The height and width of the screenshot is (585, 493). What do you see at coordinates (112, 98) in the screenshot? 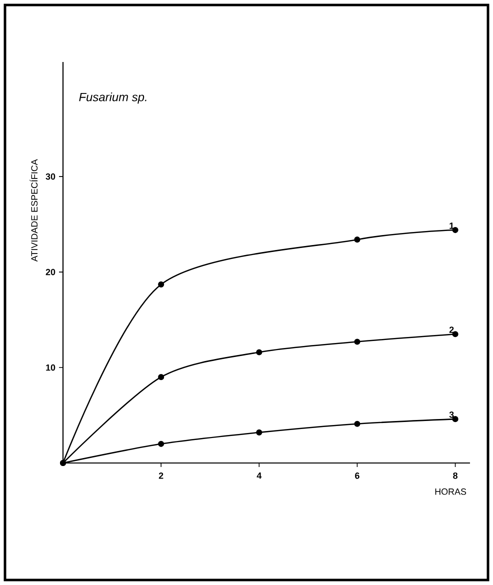
I see `text: Fusarium sp.` at bounding box center [112, 98].